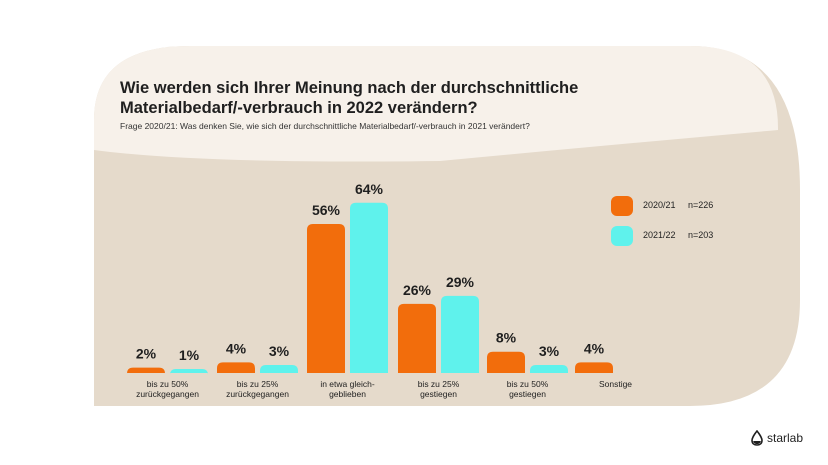  I want to click on data-label-1-5: 8%, so click(506, 338).